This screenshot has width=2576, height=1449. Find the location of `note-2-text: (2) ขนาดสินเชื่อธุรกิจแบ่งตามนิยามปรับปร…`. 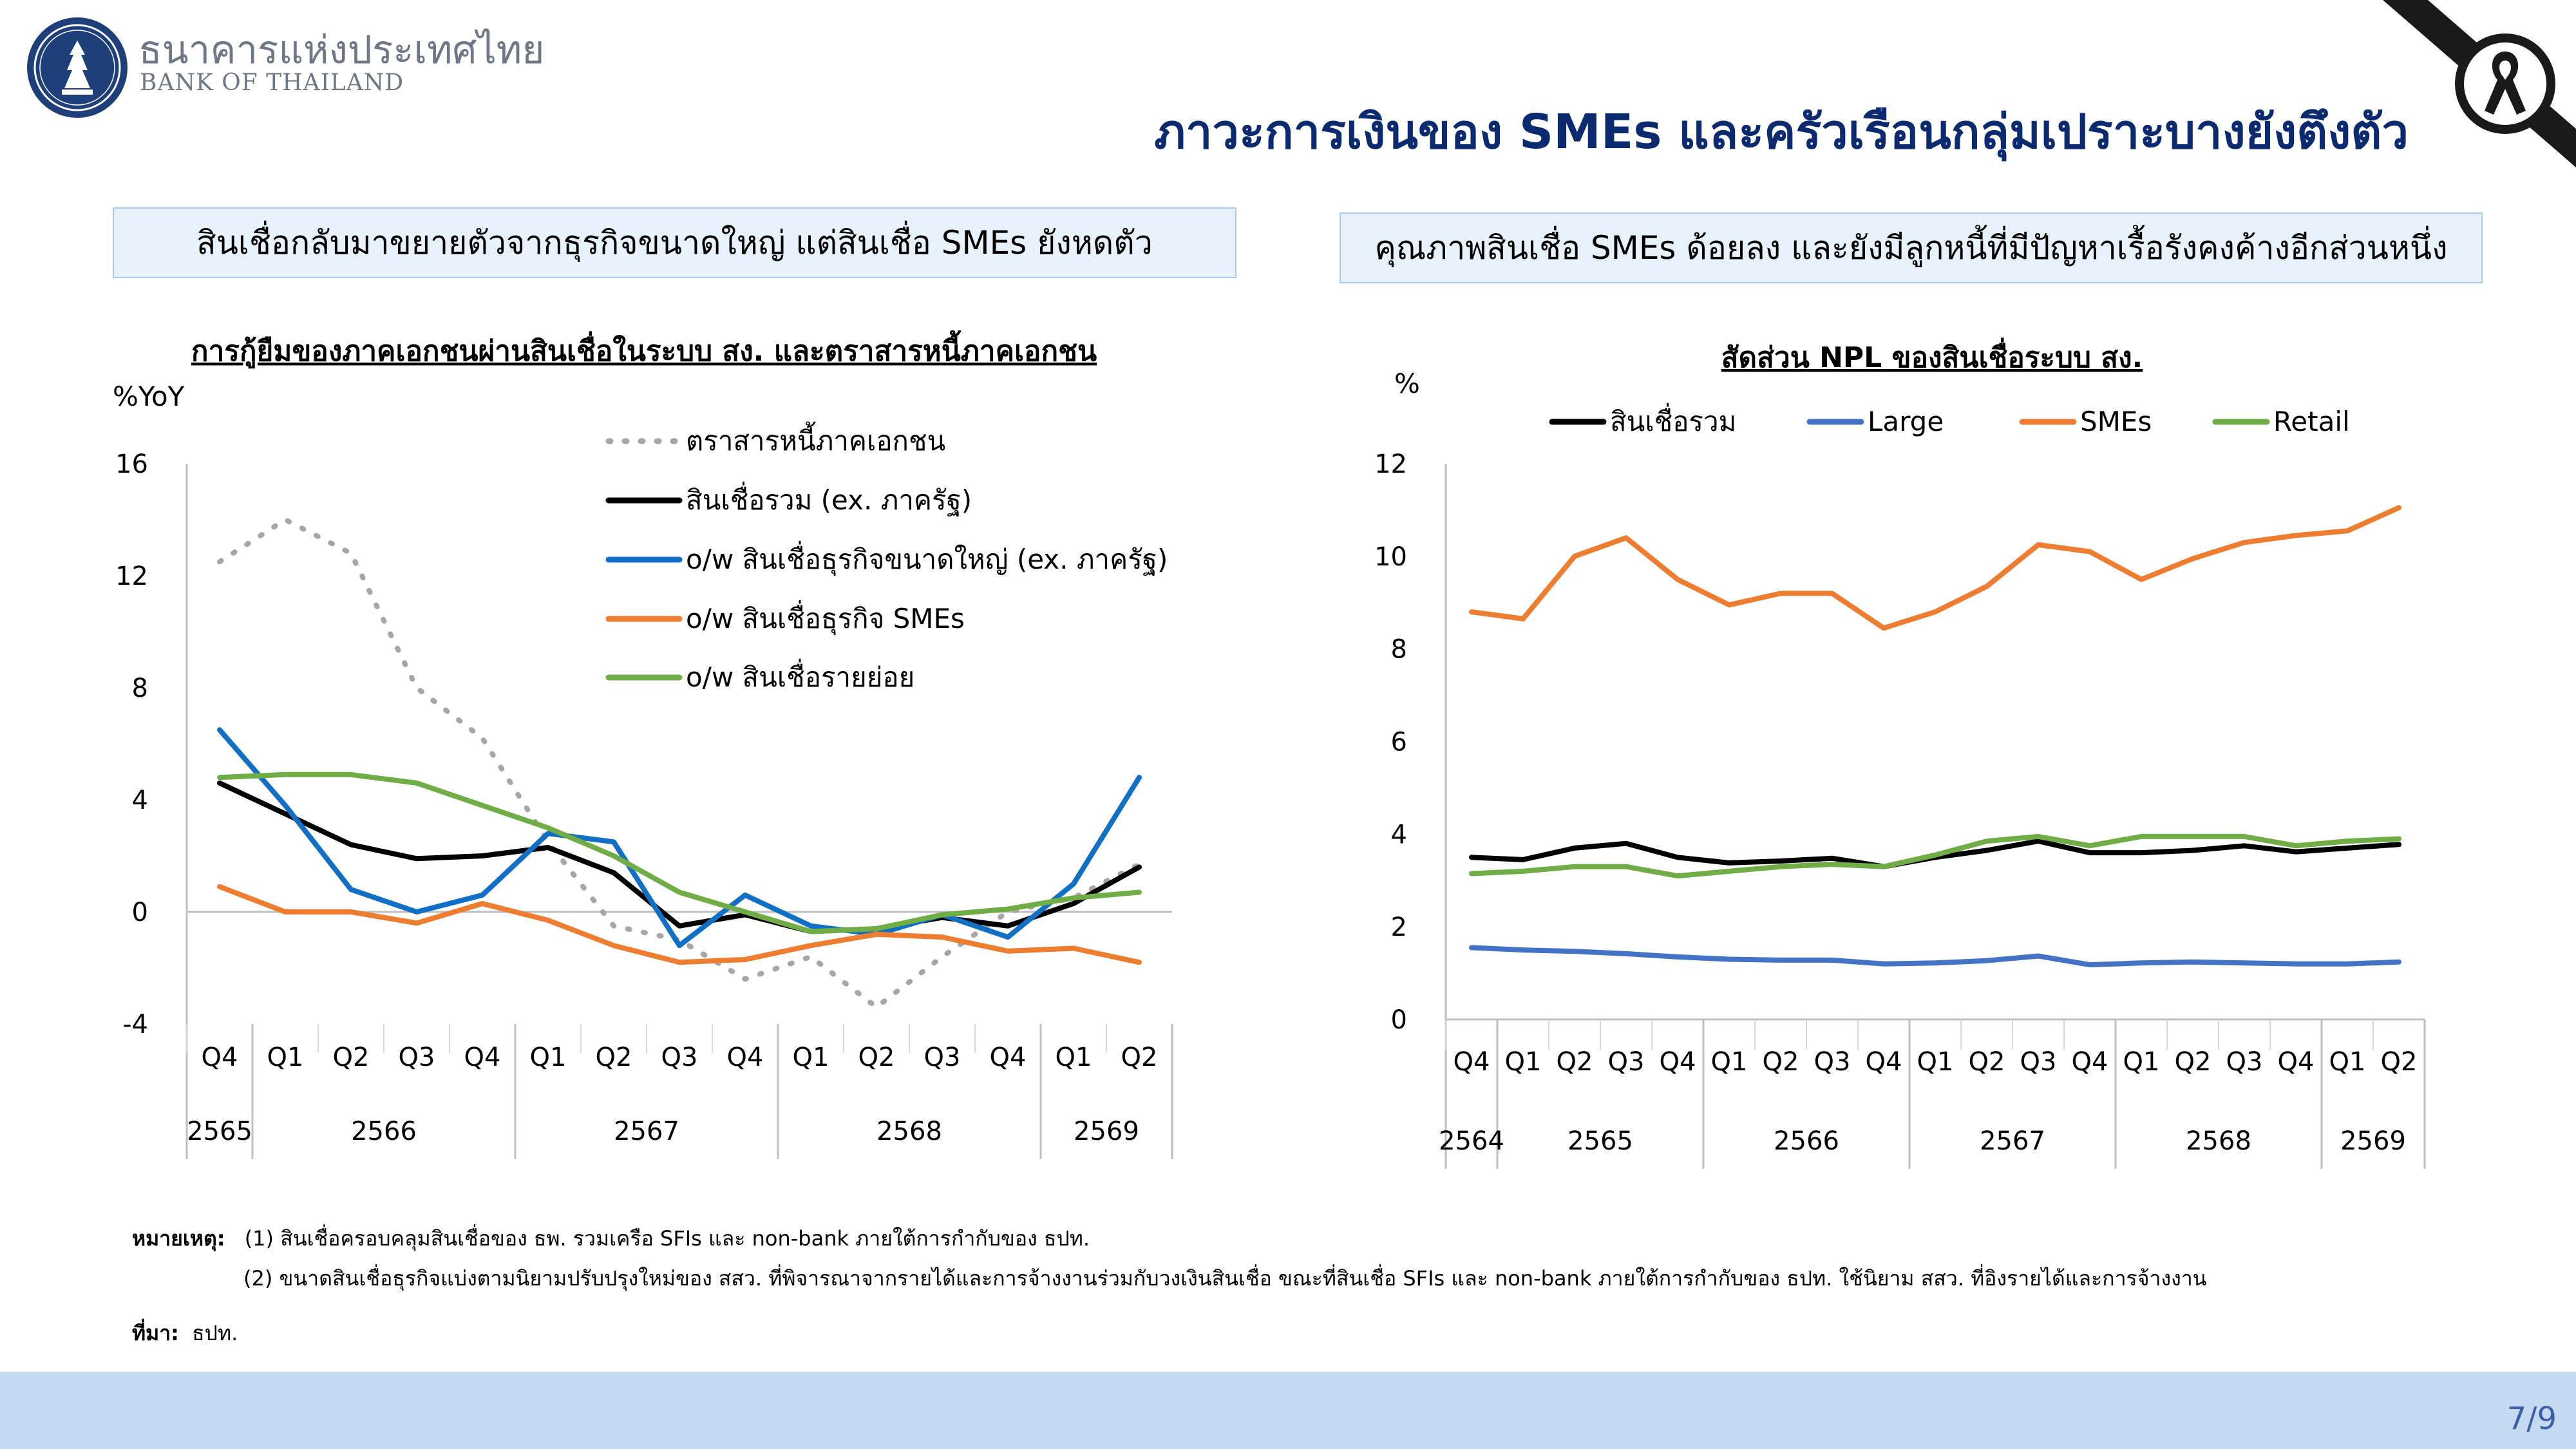

note-2-text: (2) ขนาดสินเชื่อธุรกิจแบ่งตามนิยามปรับปร… is located at coordinates (1225, 1278).